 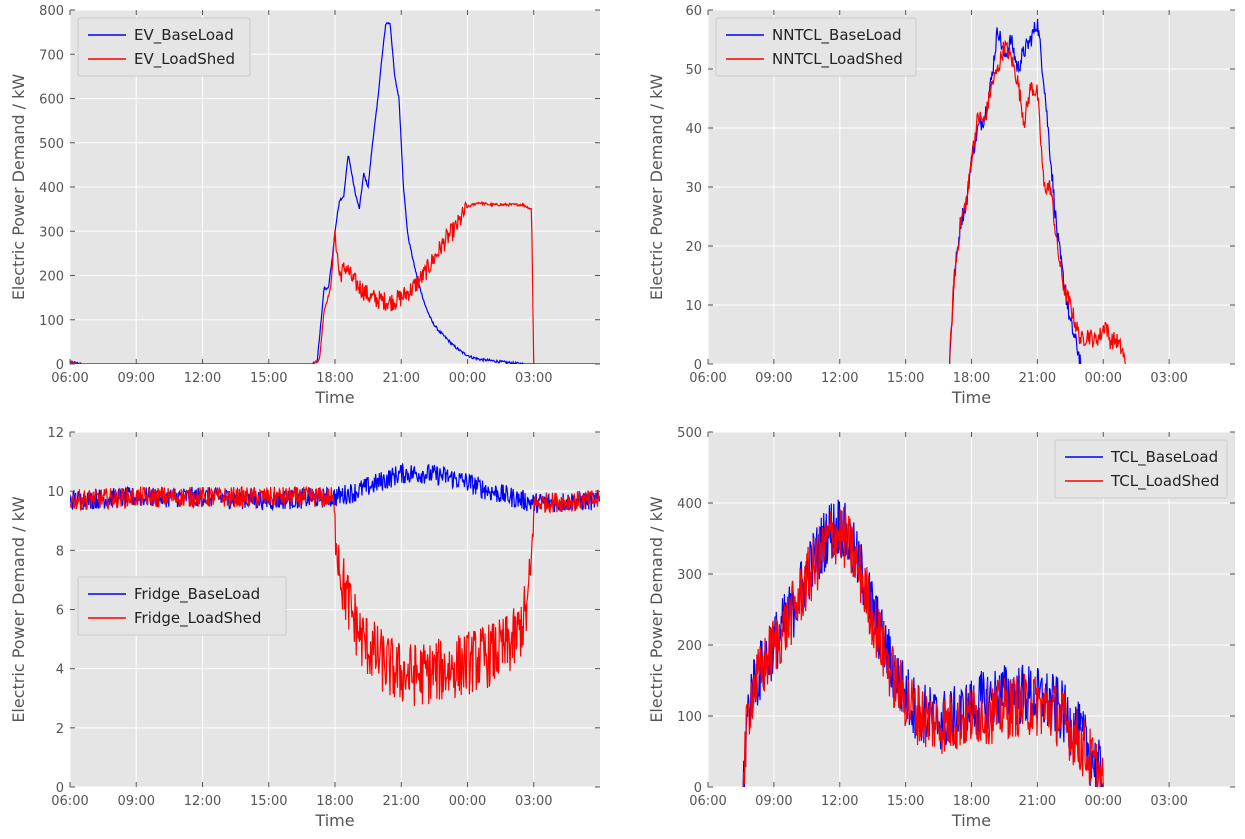 I want to click on legend-label: NNTCL_BaseLoad, so click(x=837, y=35).